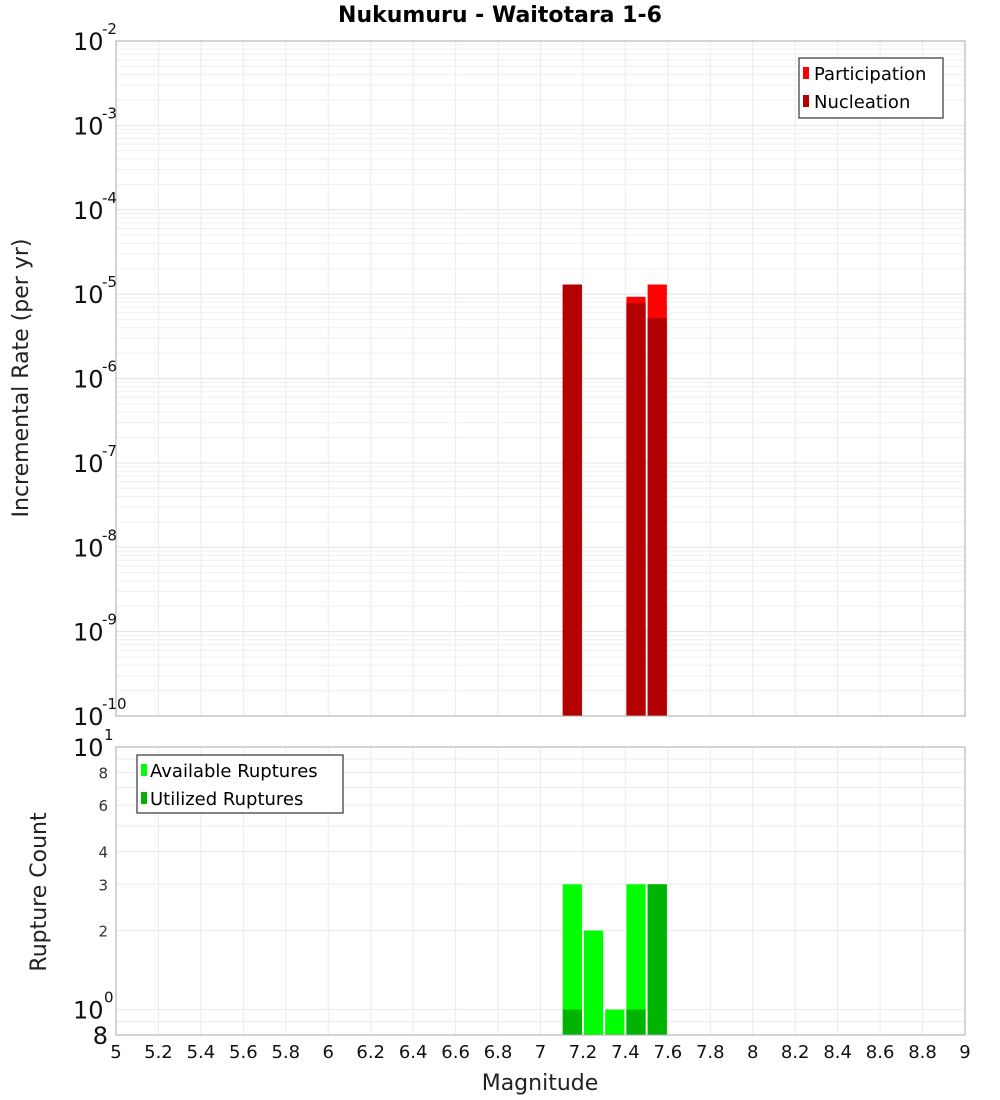 The image size is (1000, 1100). I want to click on svg-text: 3, so click(103, 885).